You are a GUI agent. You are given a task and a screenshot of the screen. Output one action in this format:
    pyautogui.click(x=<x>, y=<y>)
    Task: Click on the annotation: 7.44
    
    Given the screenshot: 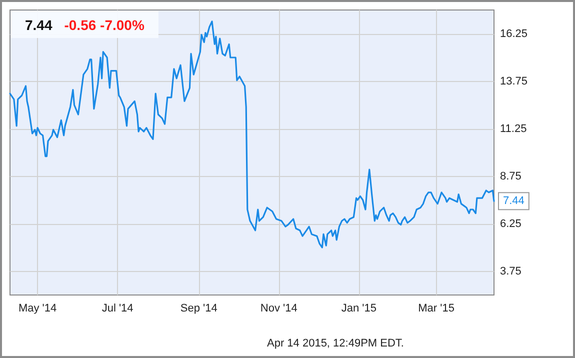 What is the action you would take?
    pyautogui.click(x=513, y=201)
    